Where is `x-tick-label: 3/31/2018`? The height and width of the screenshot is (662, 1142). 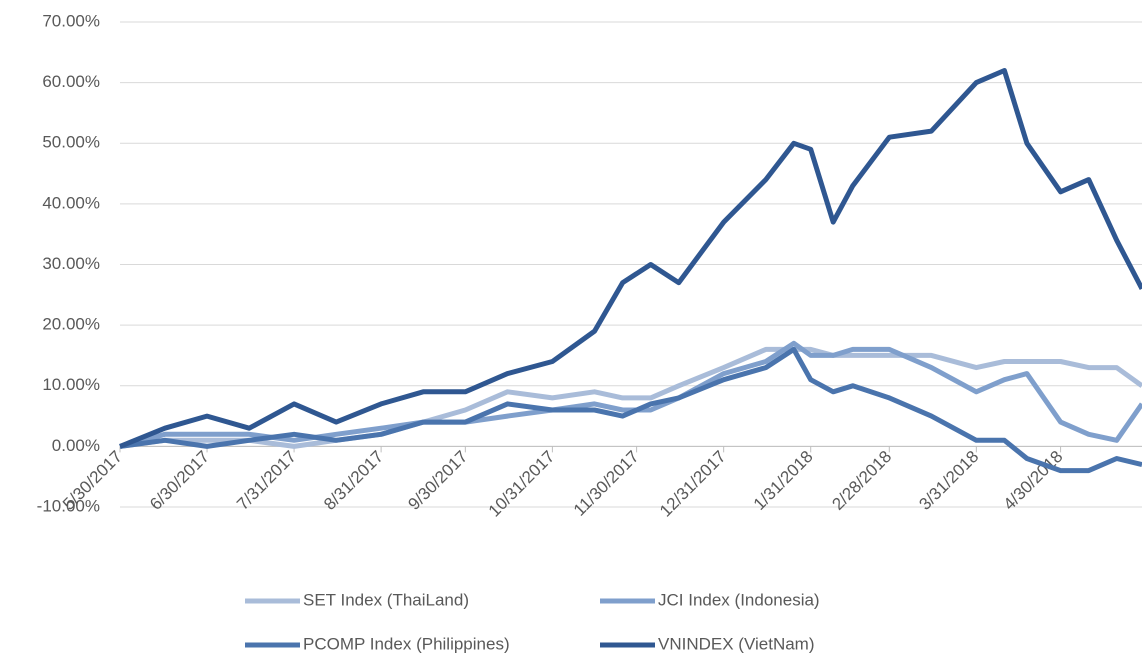 x-tick-label: 3/31/2018 is located at coordinates (948, 480).